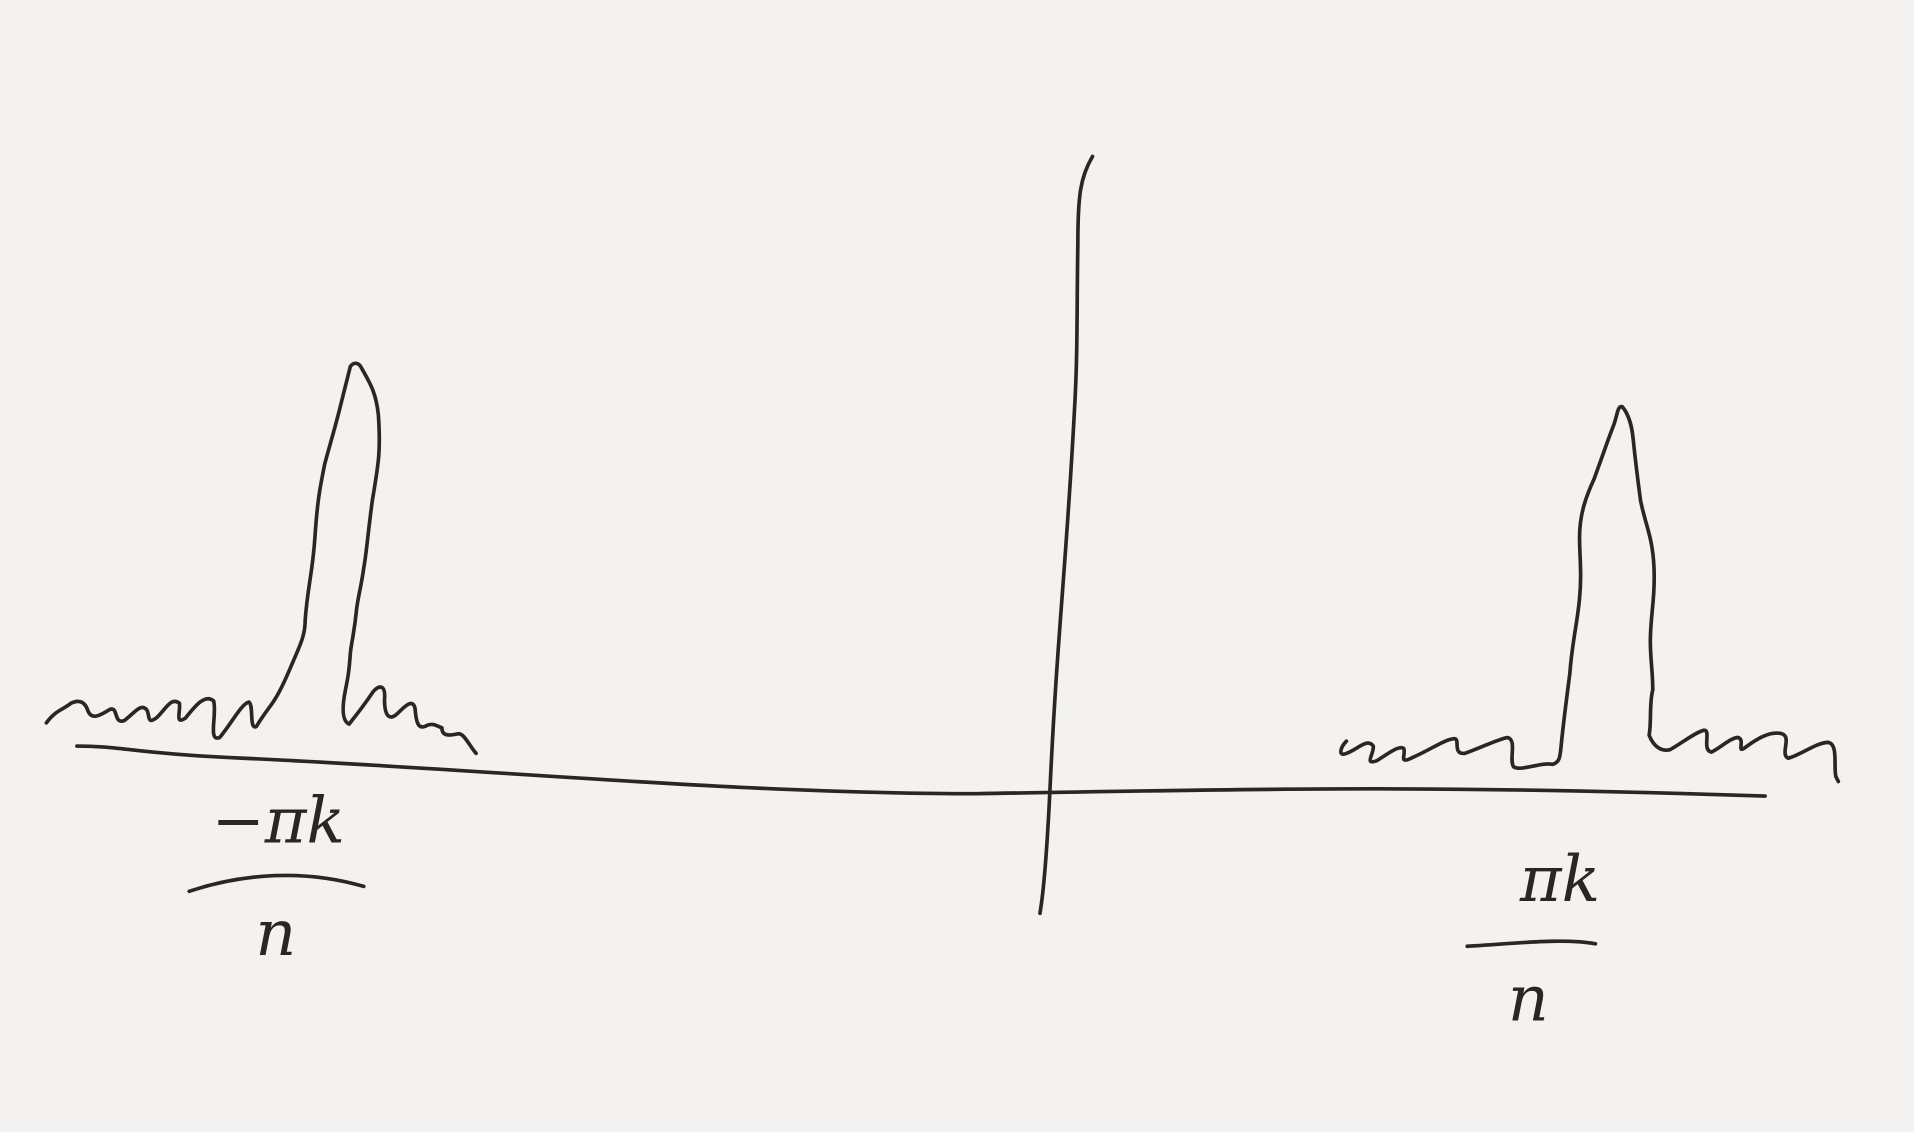  What do you see at coordinates (261, 558) in the screenshot?
I see `left-peak` at bounding box center [261, 558].